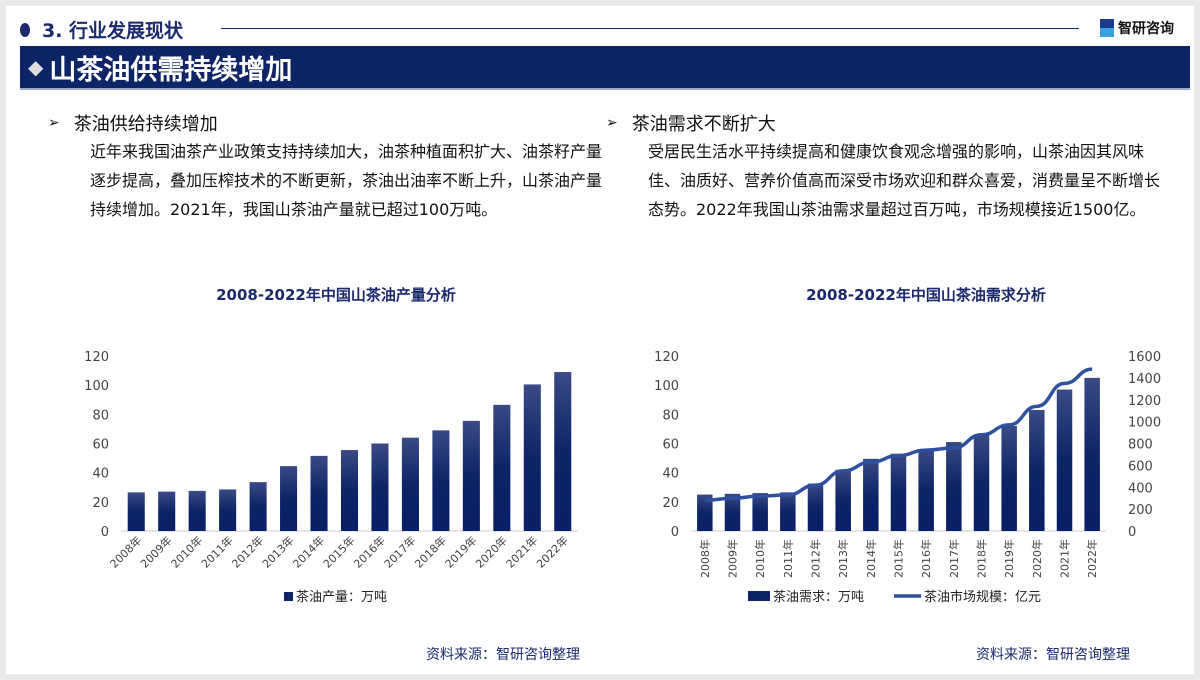 This screenshot has height=680, width=1200. What do you see at coordinates (25, 29) in the screenshot?
I see `bullet-dot-icon` at bounding box center [25, 29].